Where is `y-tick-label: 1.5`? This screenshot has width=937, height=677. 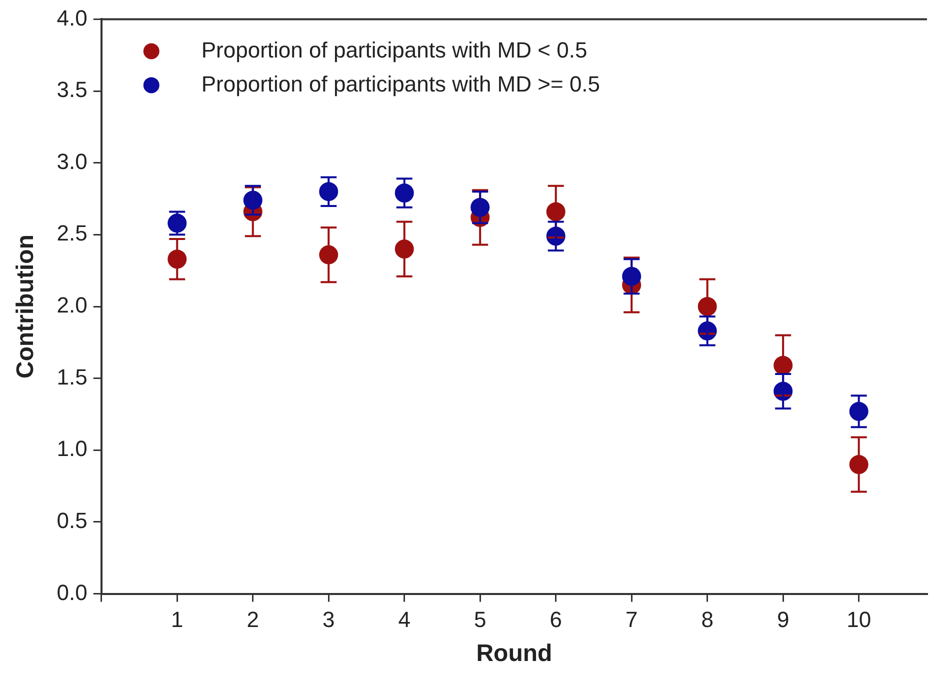 y-tick-label: 1.5 is located at coordinates (72, 377).